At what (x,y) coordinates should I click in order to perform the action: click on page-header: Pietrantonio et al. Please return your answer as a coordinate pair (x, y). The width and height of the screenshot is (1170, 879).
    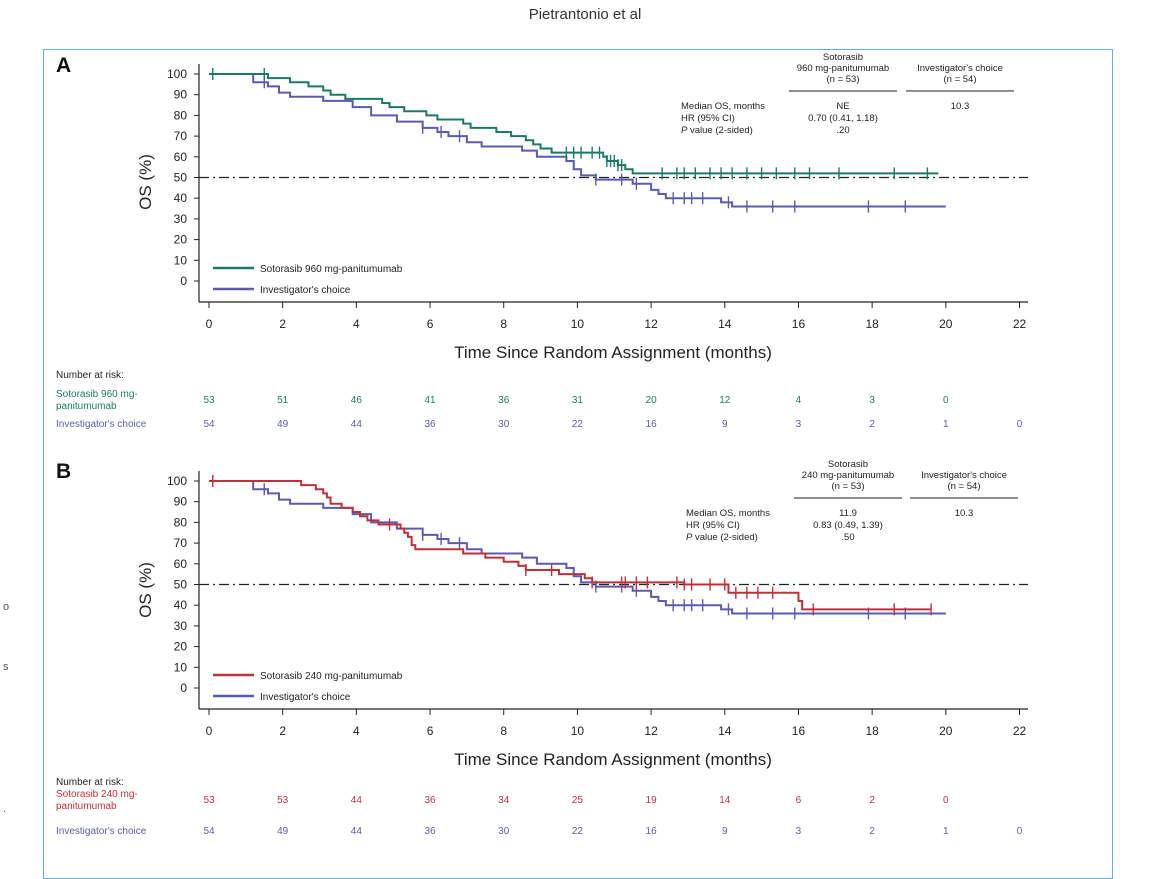
    Looking at the image, I should click on (585, 14).